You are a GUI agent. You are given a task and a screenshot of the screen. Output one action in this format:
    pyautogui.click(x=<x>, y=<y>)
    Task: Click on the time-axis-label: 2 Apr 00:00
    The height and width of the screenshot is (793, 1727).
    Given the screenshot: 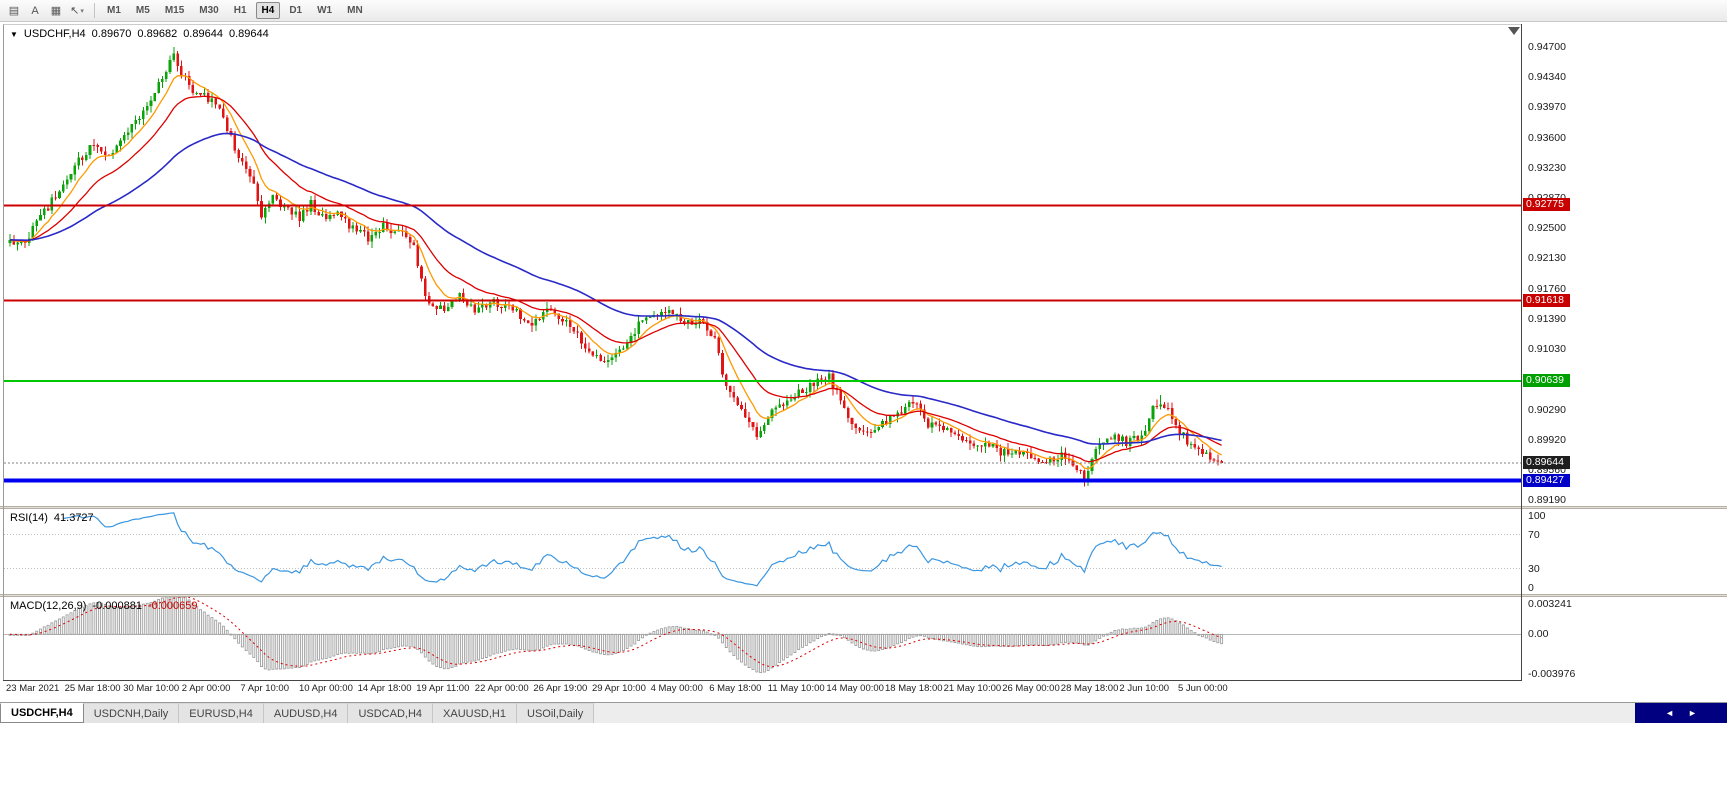 What is the action you would take?
    pyautogui.click(x=206, y=688)
    